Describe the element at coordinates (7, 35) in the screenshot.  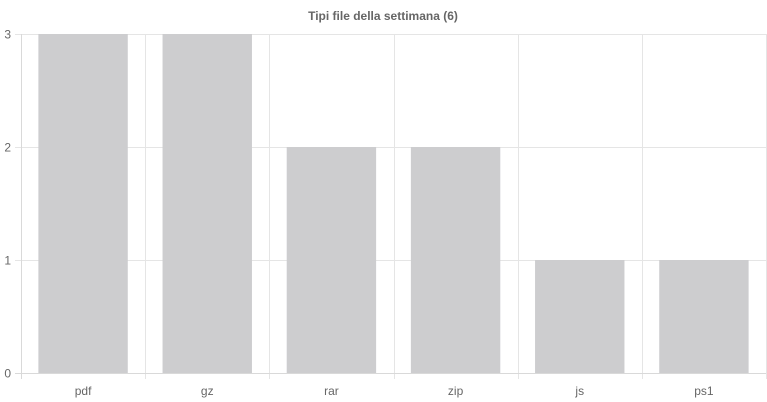
I see `y-tick-label: 3` at that location.